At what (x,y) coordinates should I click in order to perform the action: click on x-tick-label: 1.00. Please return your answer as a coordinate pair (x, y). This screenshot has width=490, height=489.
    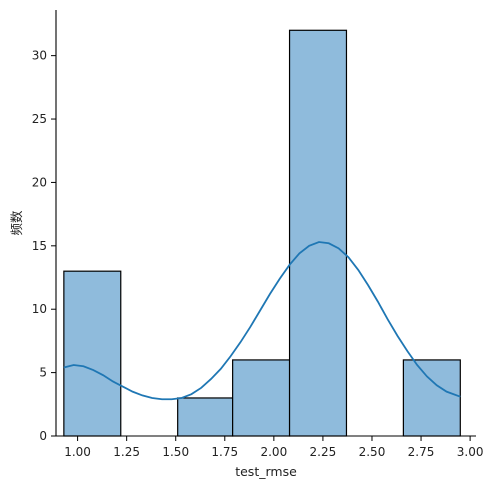
    Looking at the image, I should click on (77, 452).